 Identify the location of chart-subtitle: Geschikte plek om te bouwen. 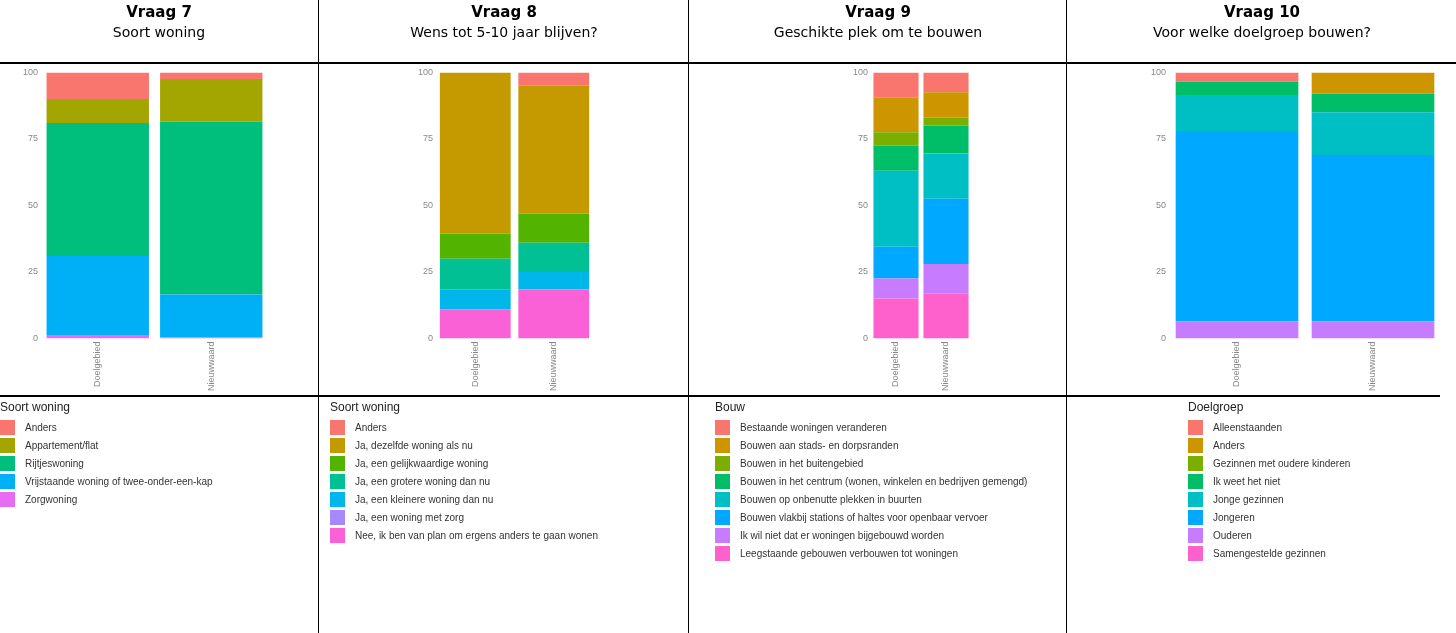
(878, 32).